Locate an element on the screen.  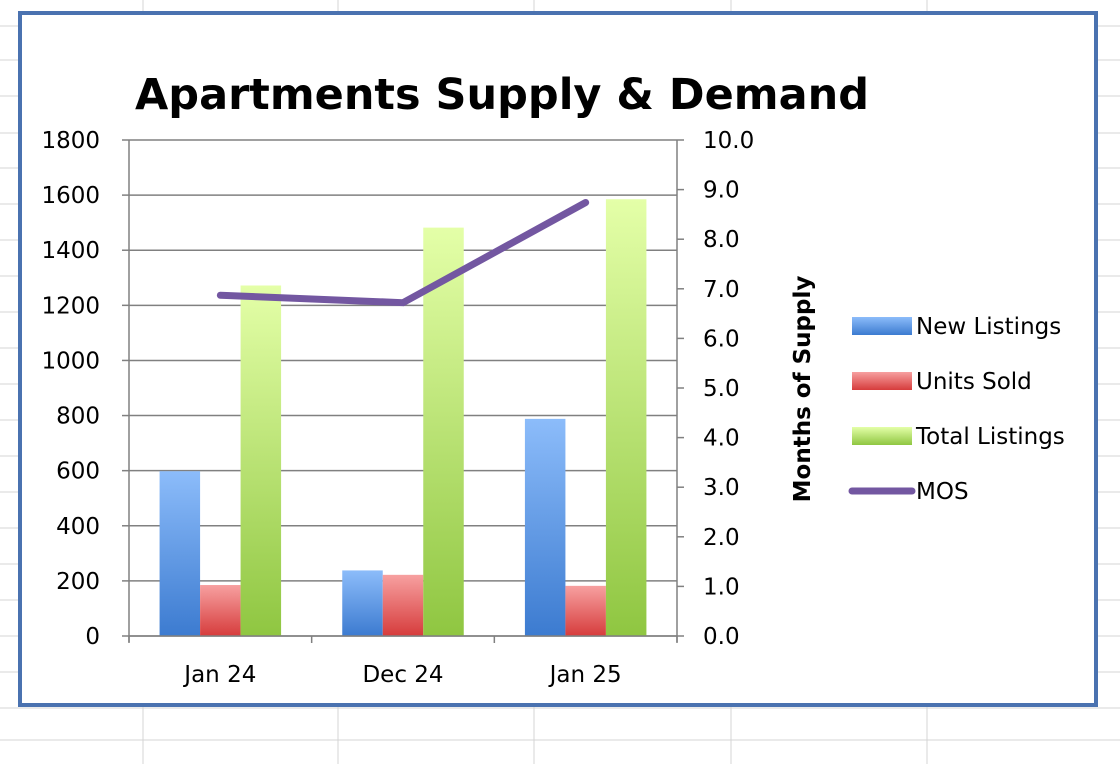
y2-tick-label: 8.0 is located at coordinates (721, 240).